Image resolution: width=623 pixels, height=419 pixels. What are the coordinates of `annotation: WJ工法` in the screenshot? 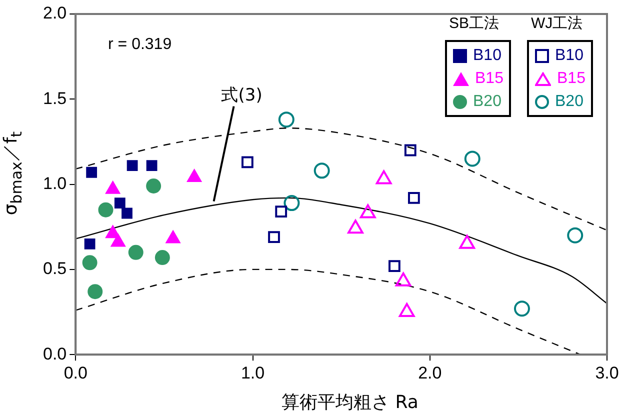 It's located at (557, 23).